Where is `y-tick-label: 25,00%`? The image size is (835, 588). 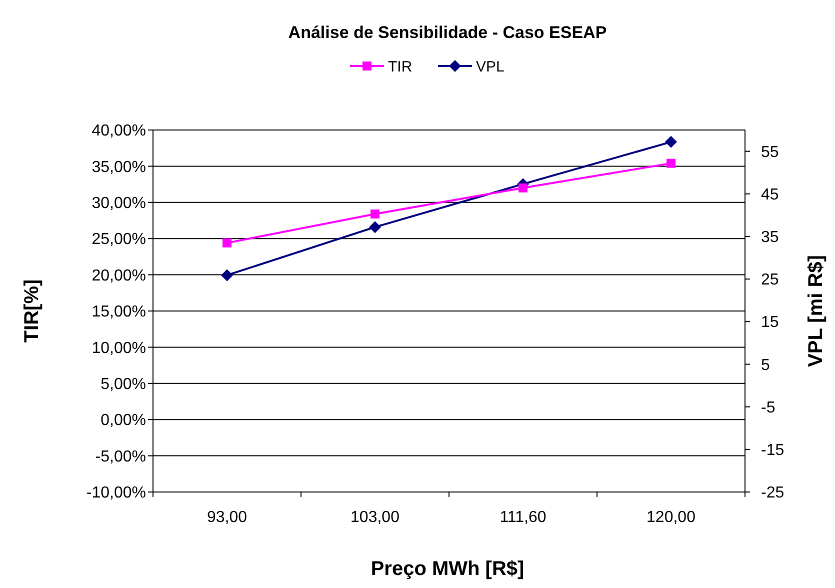
y-tick-label: 25,00% is located at coordinates (119, 239).